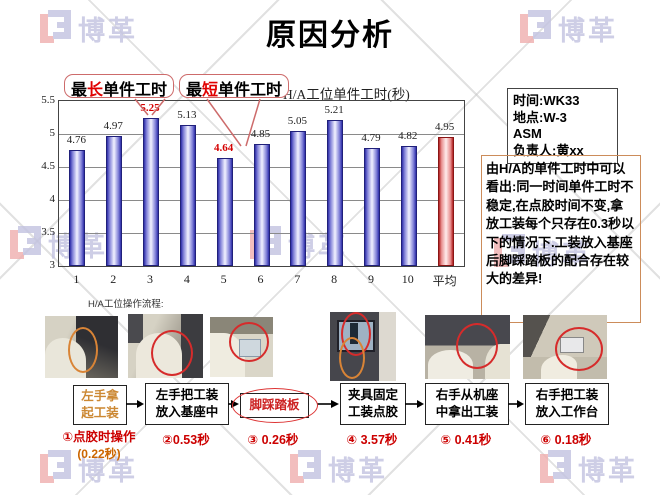 This screenshot has width=660, height=495. Describe the element at coordinates (150, 279) in the screenshot. I see `x-tick-label: 3` at that location.